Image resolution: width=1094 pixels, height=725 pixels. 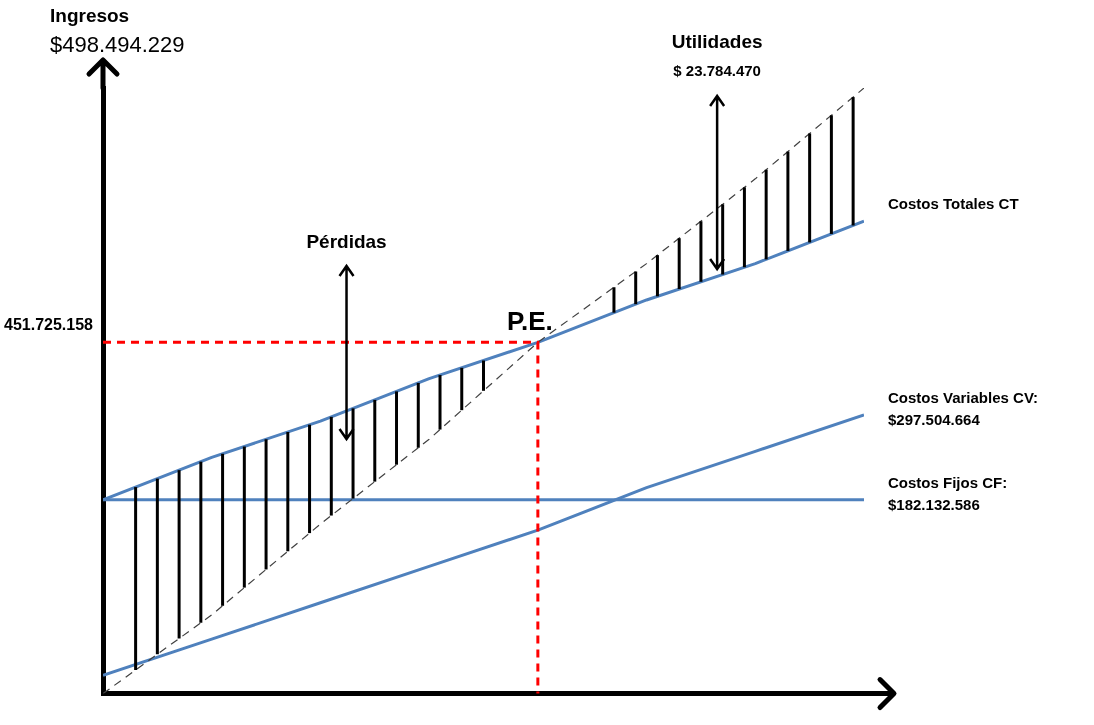 I want to click on series-label: Costos Variables CV: $297.504.664, so click(x=963, y=409).